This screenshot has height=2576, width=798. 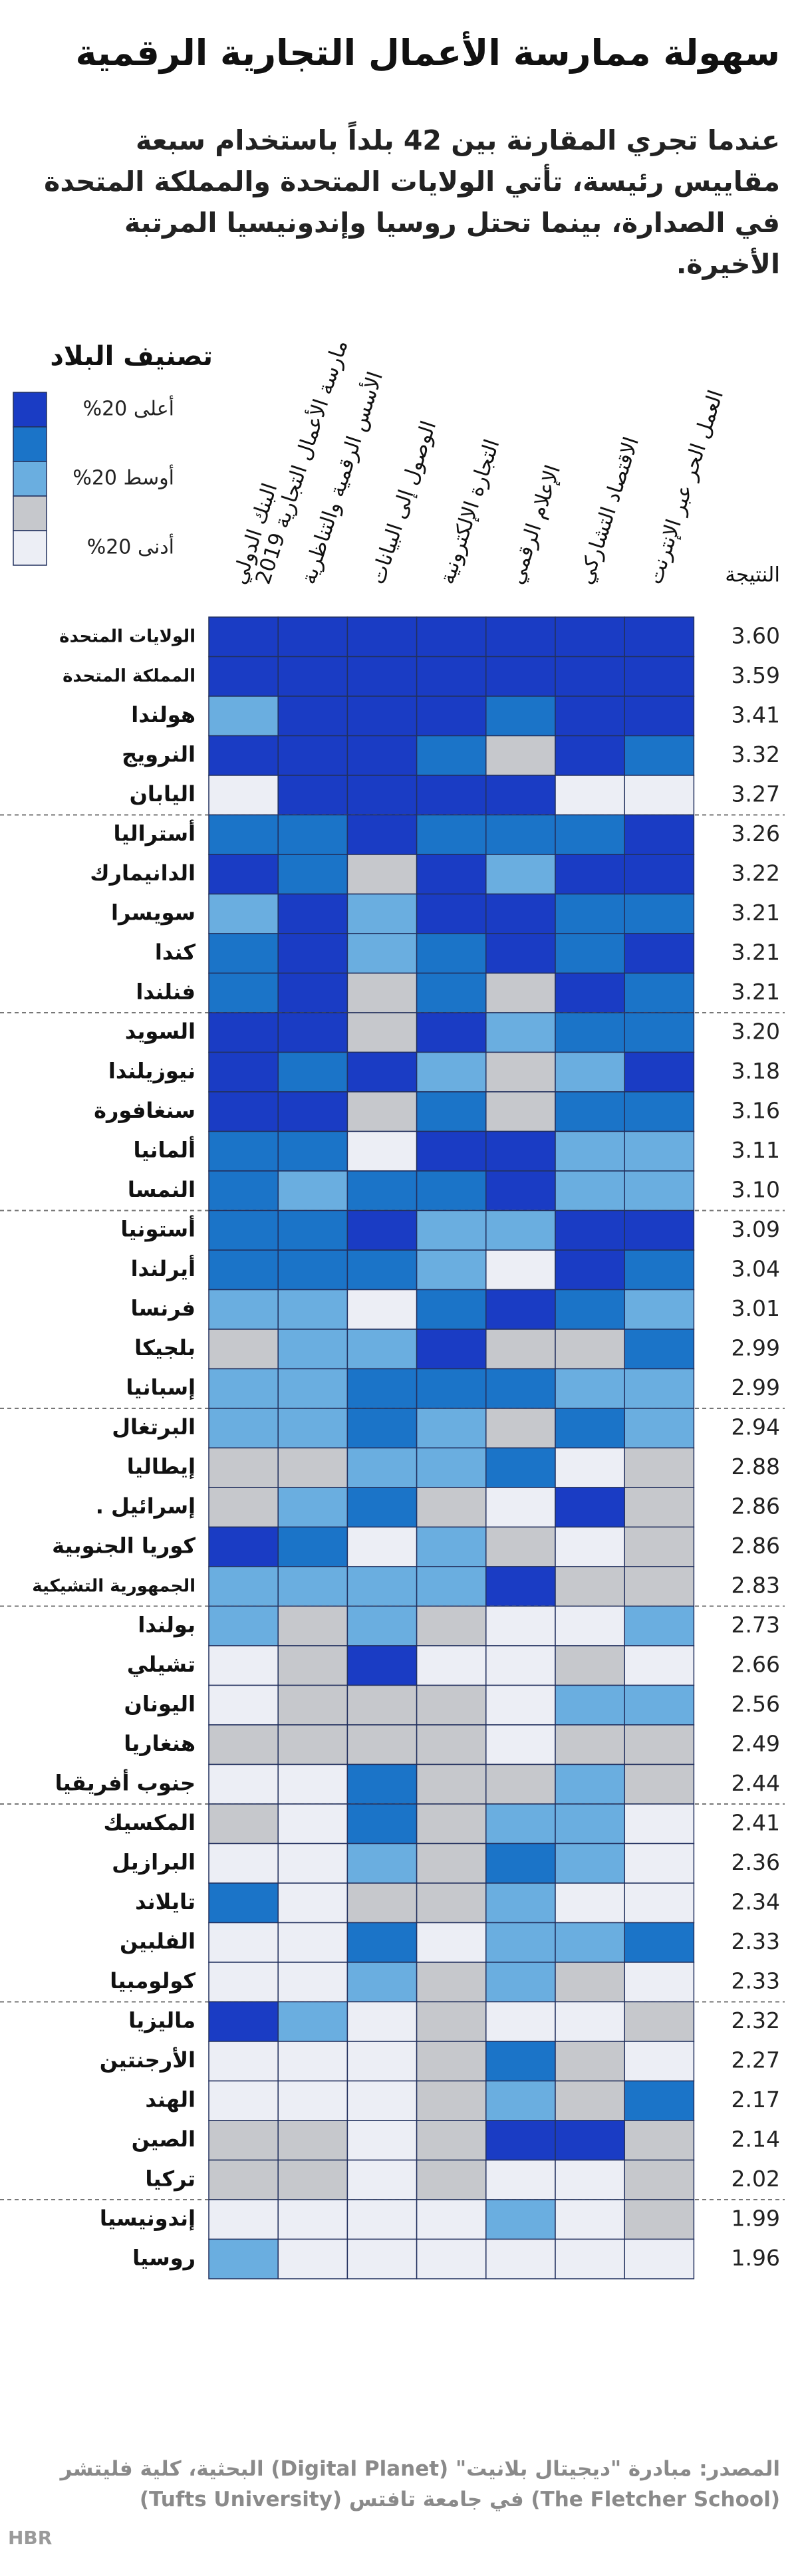 What do you see at coordinates (164, 2257) in the screenshot?
I see `country-name: روسيا` at bounding box center [164, 2257].